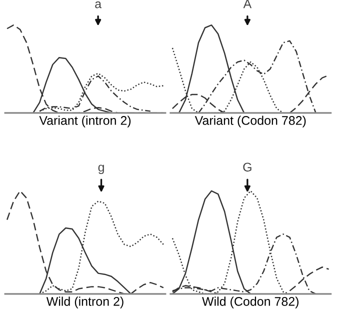 The width and height of the screenshot is (341, 312). I want to click on text: a, so click(98, 4).